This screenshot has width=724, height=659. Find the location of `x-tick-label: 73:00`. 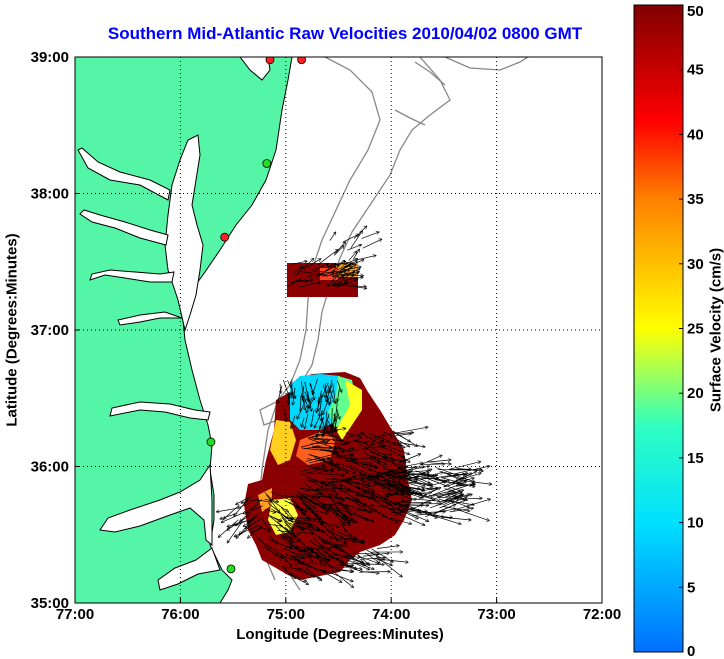

x-tick-label: 73:00 is located at coordinates (496, 614).